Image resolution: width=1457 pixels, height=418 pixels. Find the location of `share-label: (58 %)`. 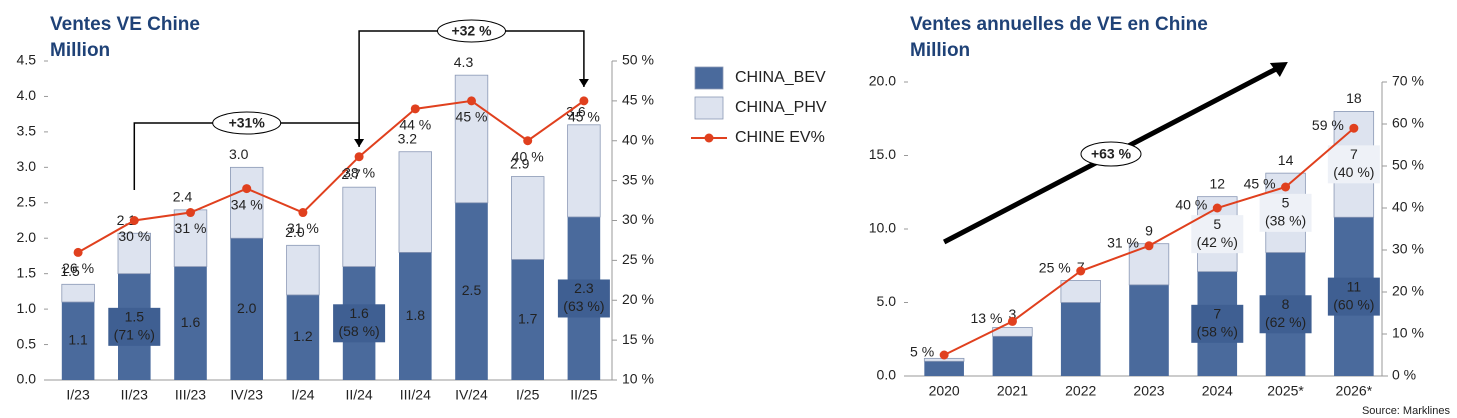

share-label: (58 %) is located at coordinates (1217, 332).